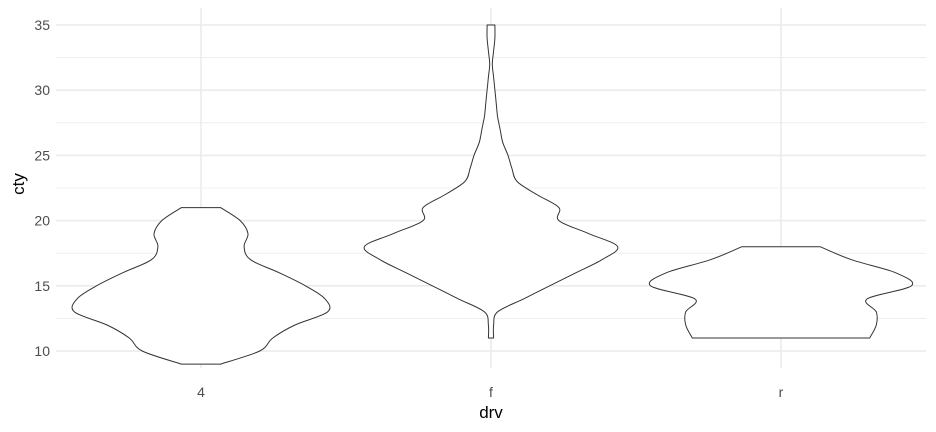 The image size is (936, 432). What do you see at coordinates (781, 392) in the screenshot?
I see `x-tick-label: r` at bounding box center [781, 392].